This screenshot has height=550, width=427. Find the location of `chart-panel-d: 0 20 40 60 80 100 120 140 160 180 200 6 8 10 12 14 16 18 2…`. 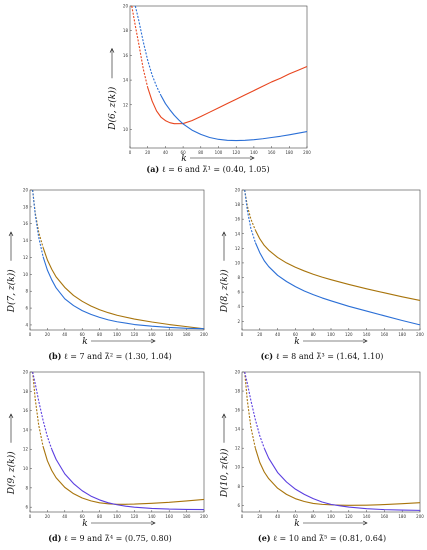

chart-panel-d: 0 20 40 60 80 100 120 140 160 180 200 6 8 10 12 14 16 18 2… is located at coordinates (107, 450).